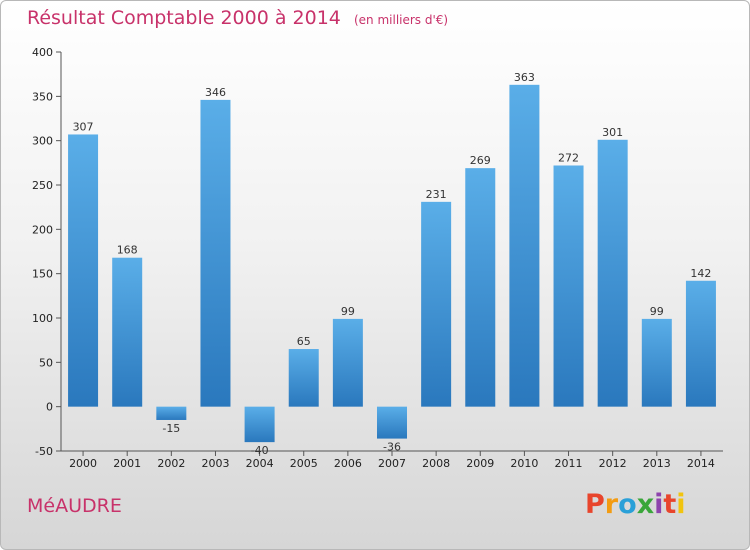  Describe the element at coordinates (347, 362) in the screenshot. I see `bar-2006` at that location.